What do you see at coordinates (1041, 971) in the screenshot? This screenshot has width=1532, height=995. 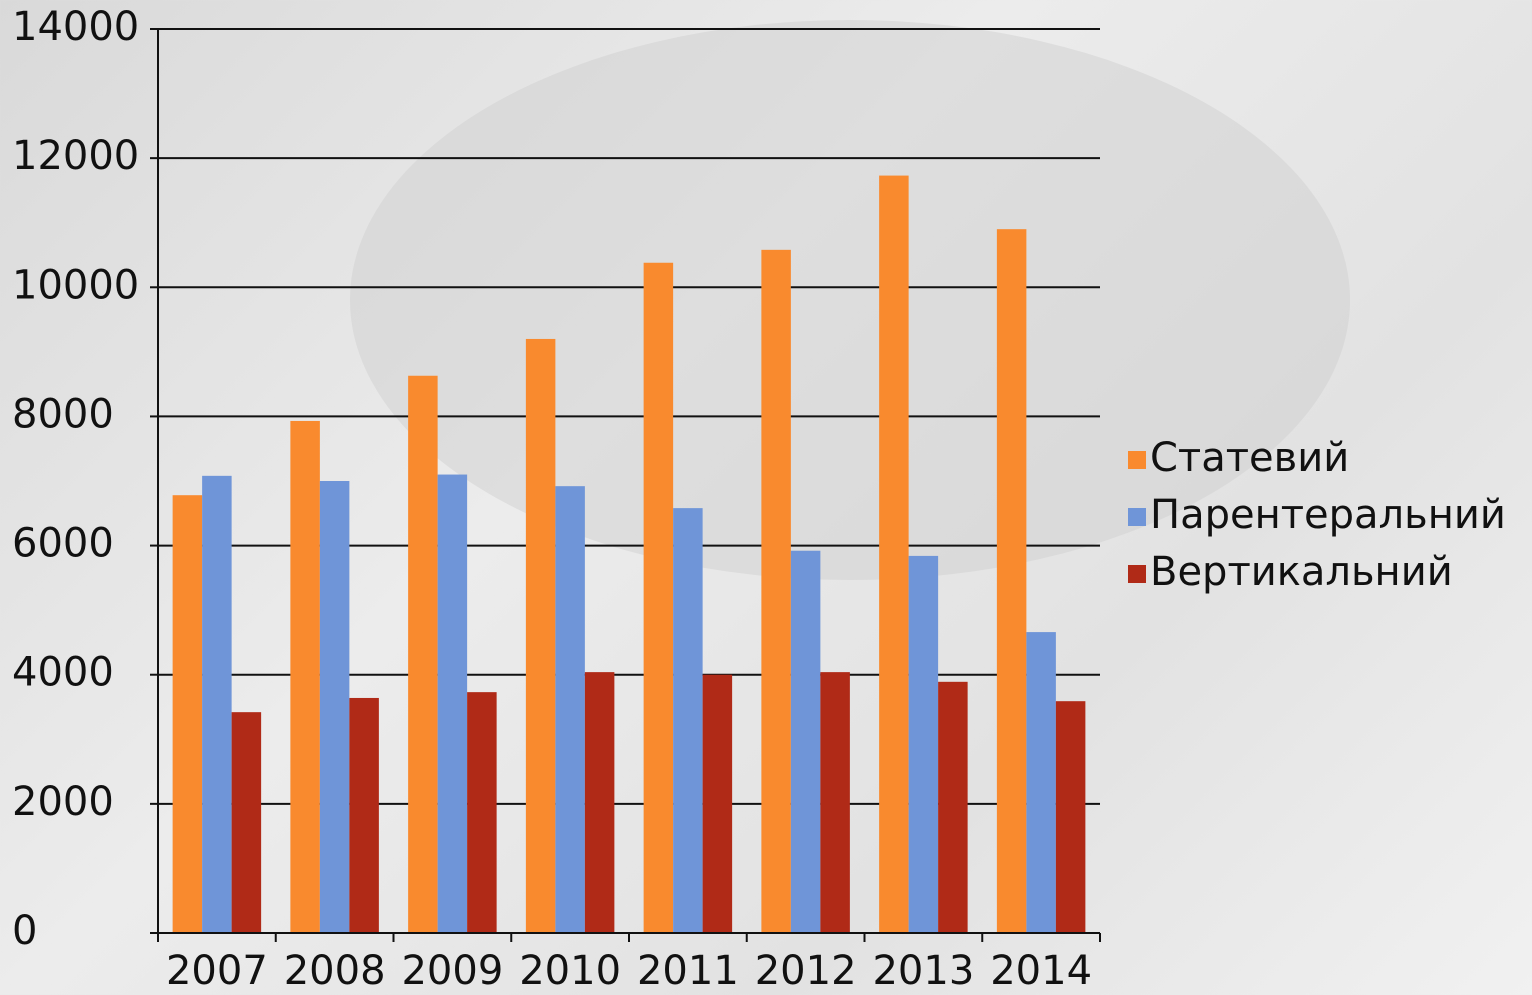 I see `x-tick-label: 2014` at bounding box center [1041, 971].